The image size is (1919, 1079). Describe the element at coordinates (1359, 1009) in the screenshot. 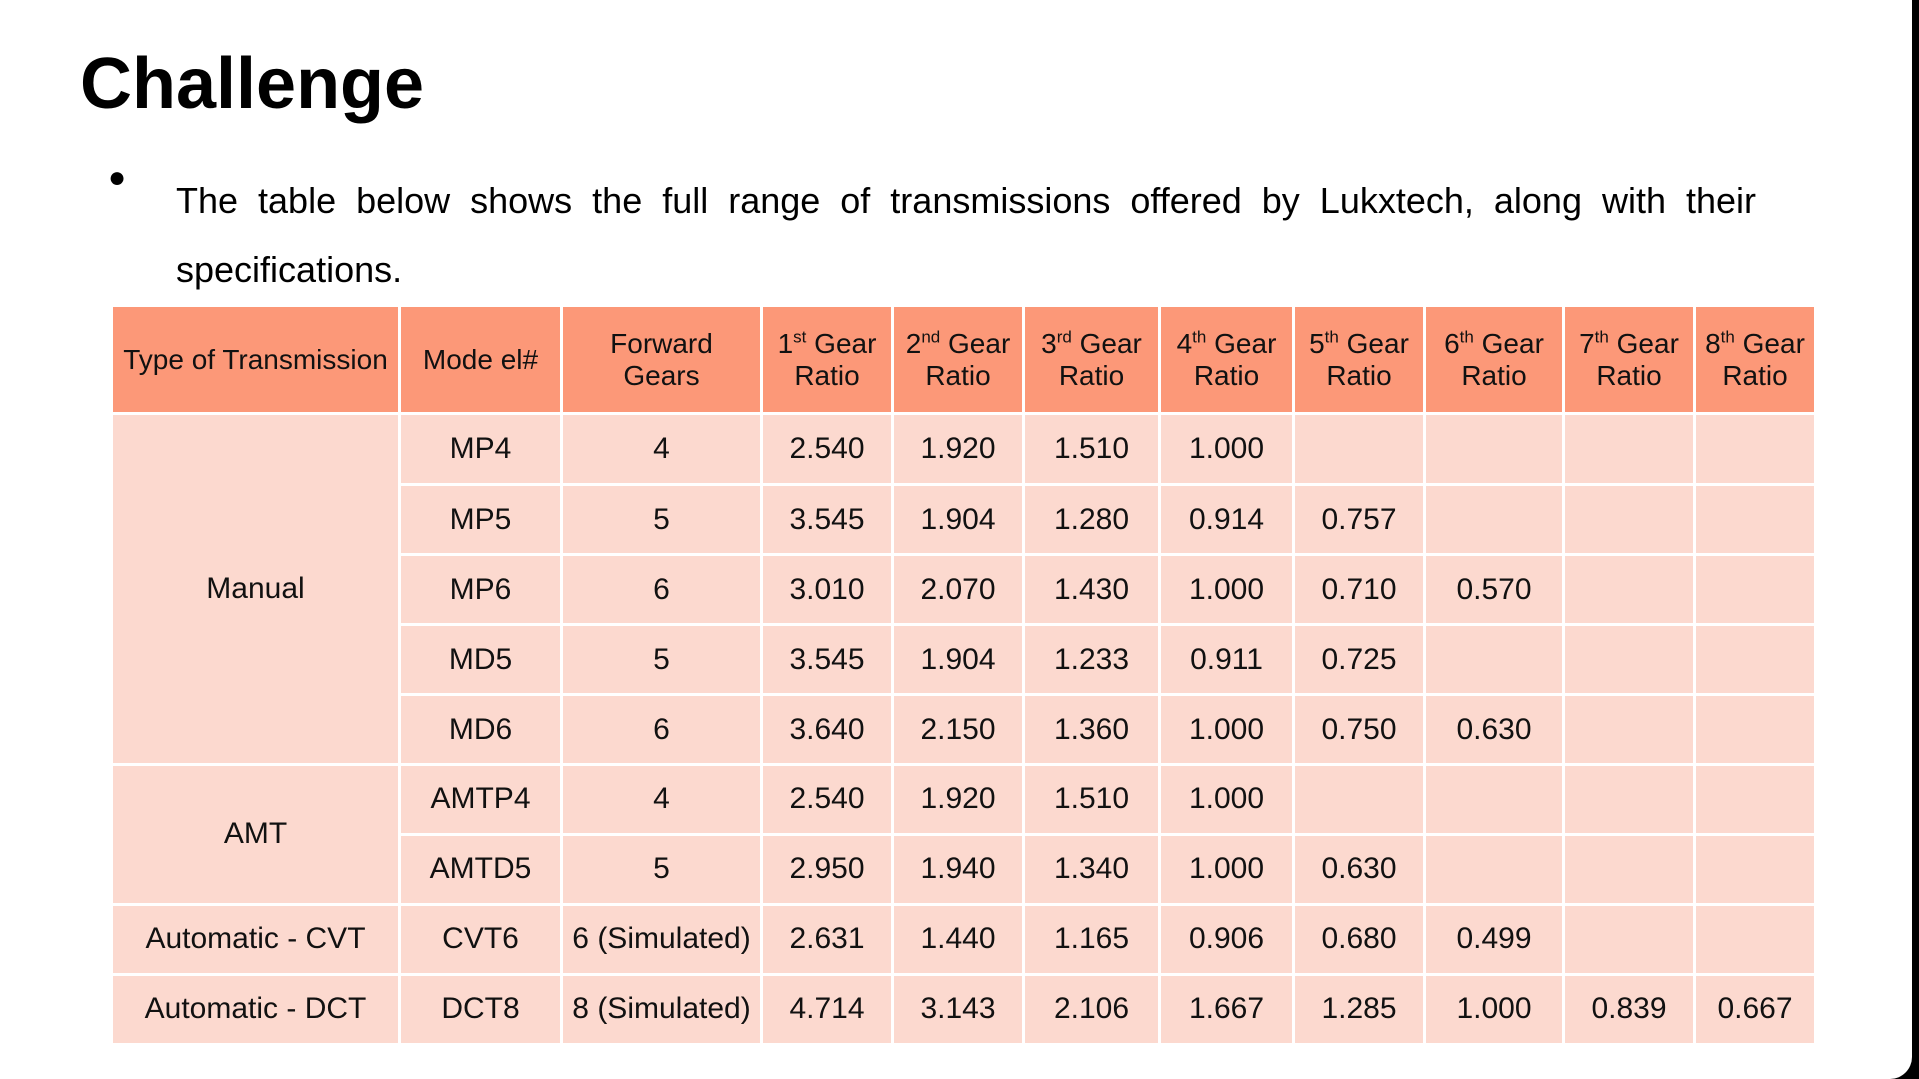

I see `gear-ratio-cell: 1.285` at that location.